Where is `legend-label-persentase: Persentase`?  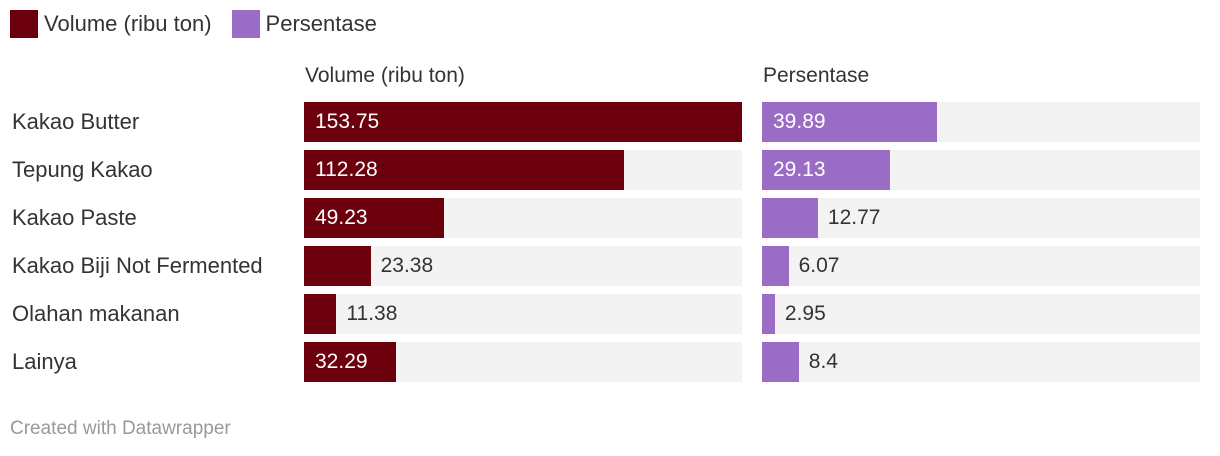 legend-label-persentase: Persentase is located at coordinates (321, 23).